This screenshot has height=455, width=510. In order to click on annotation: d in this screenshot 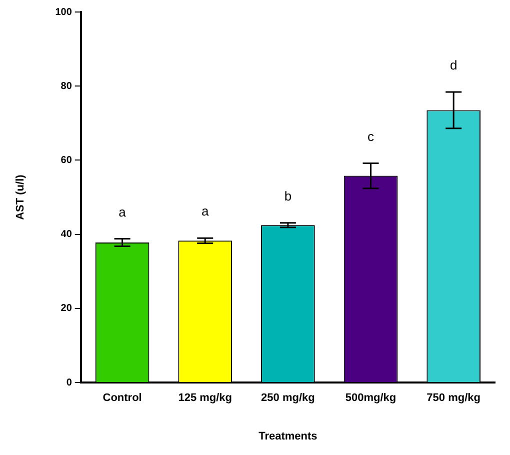, I will do `click(454, 65)`.